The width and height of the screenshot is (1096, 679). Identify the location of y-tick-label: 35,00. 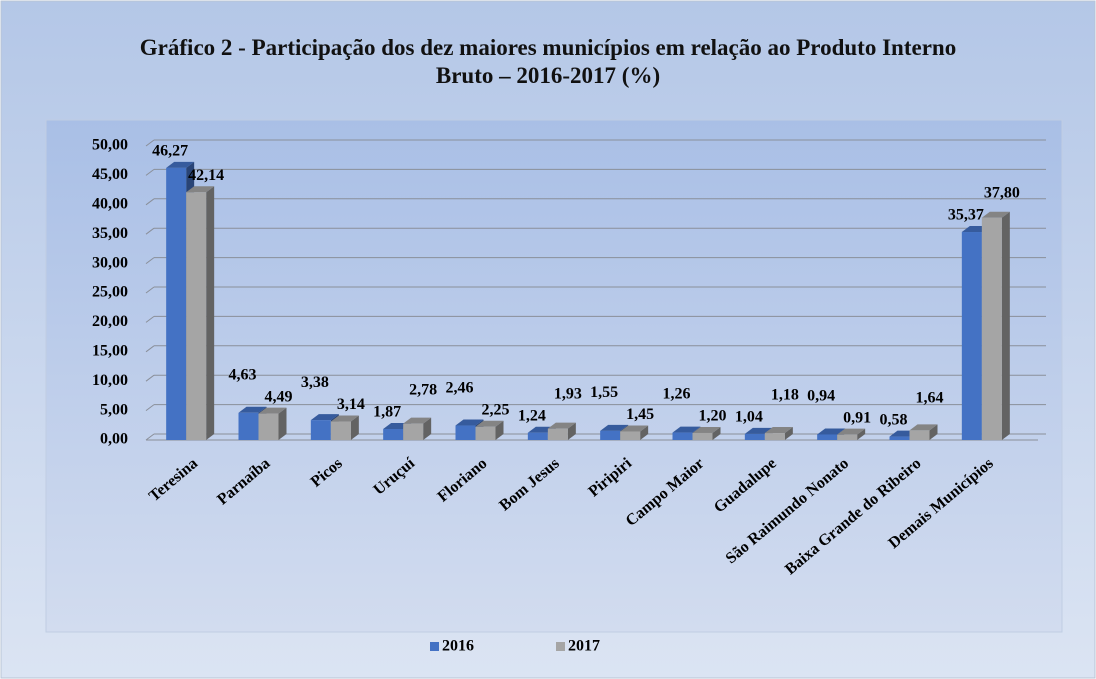
(110, 233).